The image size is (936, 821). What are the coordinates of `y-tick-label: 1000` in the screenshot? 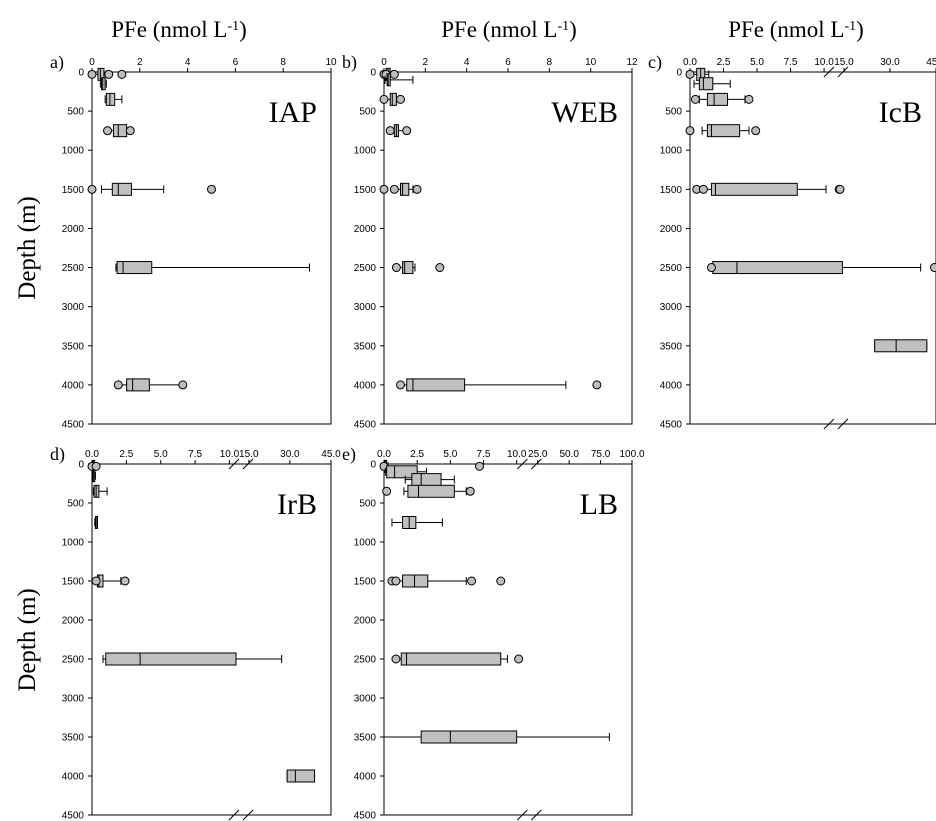 It's located at (365, 543).